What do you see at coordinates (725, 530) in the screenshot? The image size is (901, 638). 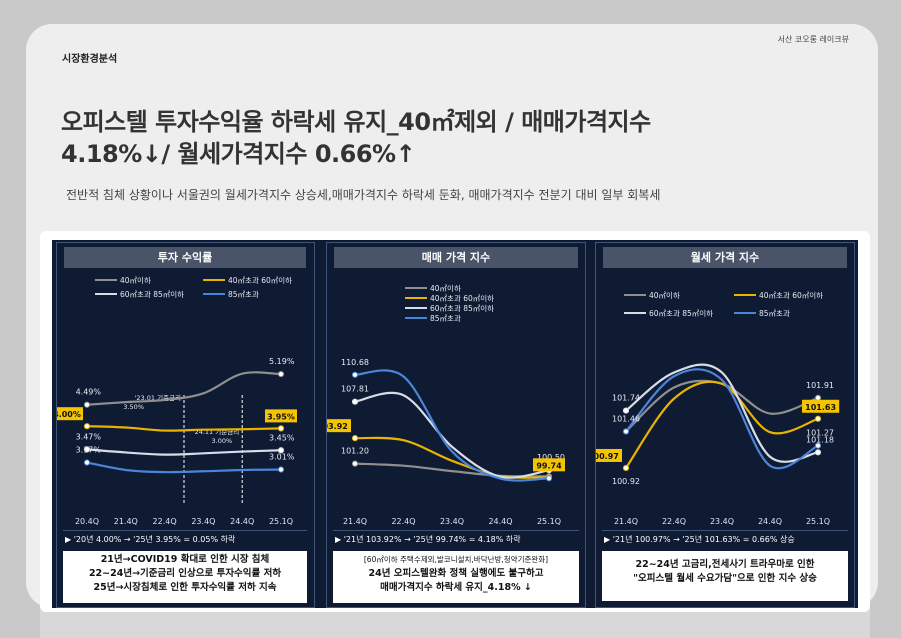 I see `axis-separator` at bounding box center [725, 530].